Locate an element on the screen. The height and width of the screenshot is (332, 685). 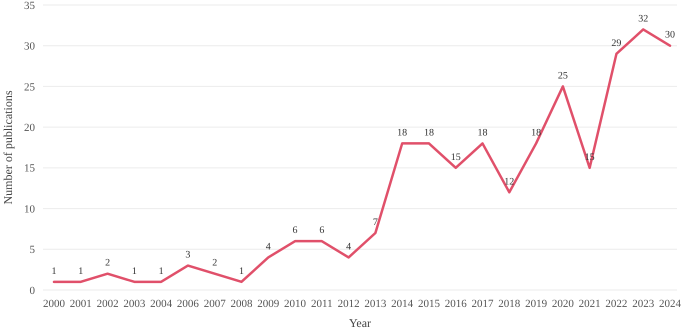
data-label: 12 is located at coordinates (509, 182).